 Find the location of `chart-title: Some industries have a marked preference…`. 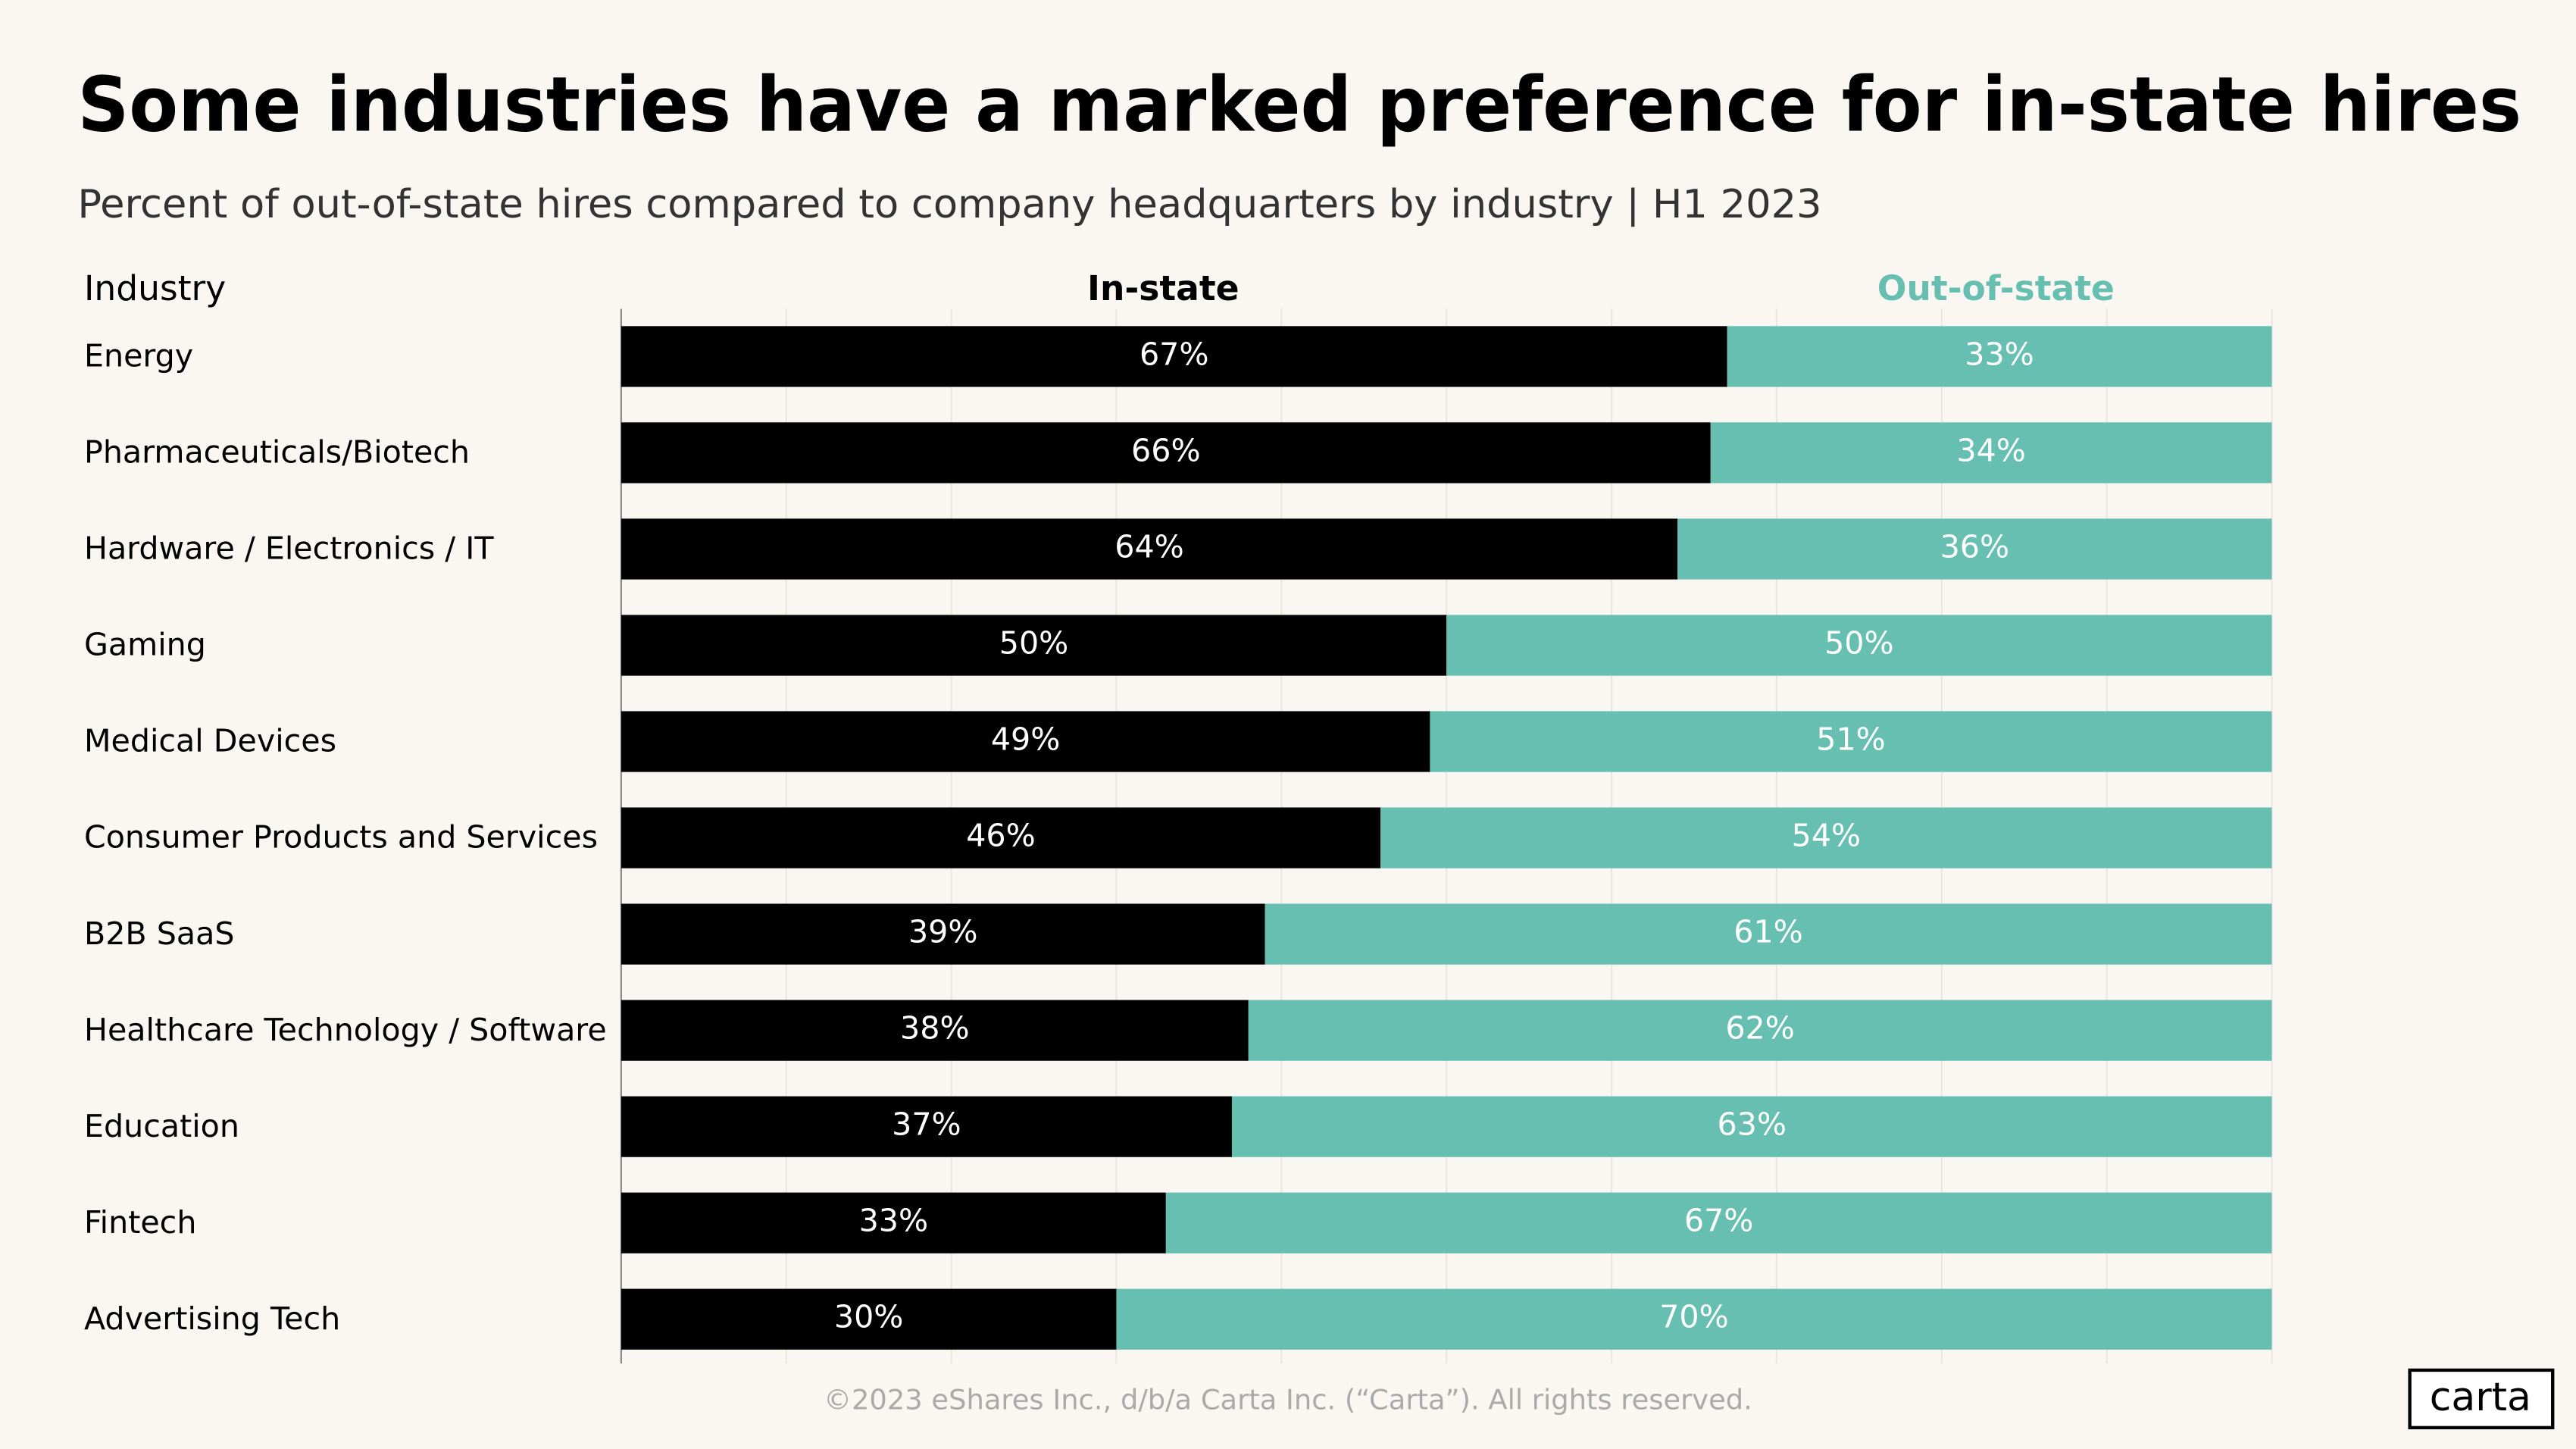

chart-title: Some industries have a marked preference… is located at coordinates (1299, 105).